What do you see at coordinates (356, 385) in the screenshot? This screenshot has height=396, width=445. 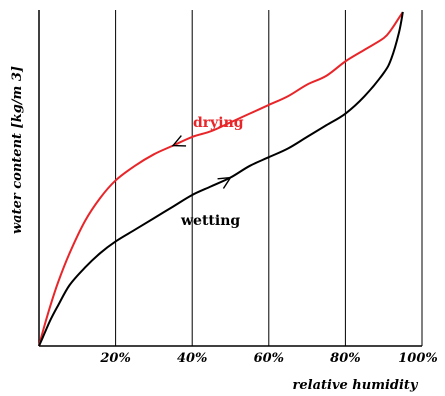 I see `x-axis-title: relative humidity` at bounding box center [356, 385].